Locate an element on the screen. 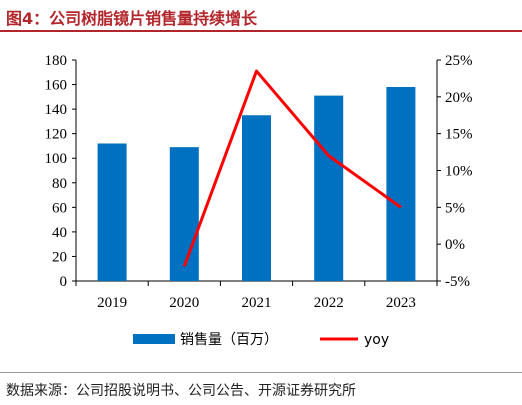 The height and width of the screenshot is (405, 522). right-tick-label: 25% is located at coordinates (459, 61).